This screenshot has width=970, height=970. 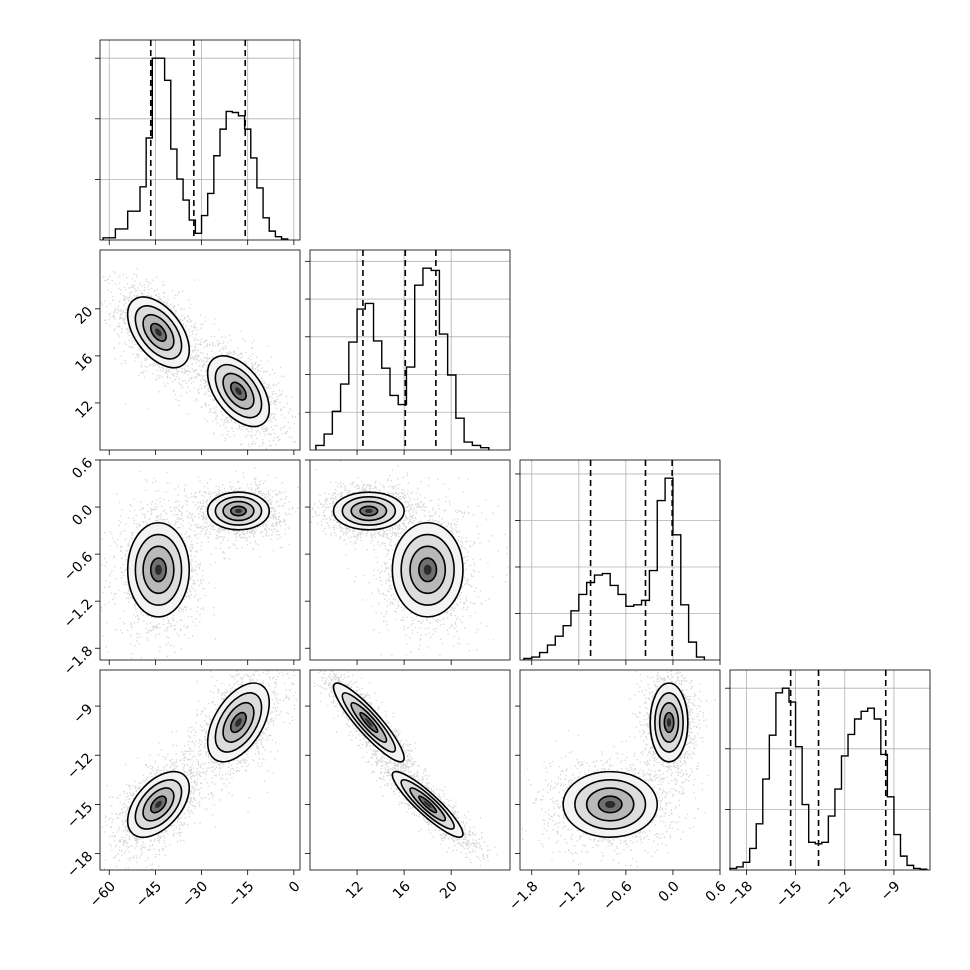 I want to click on x-tick-label: −45, so click(x=149, y=894).